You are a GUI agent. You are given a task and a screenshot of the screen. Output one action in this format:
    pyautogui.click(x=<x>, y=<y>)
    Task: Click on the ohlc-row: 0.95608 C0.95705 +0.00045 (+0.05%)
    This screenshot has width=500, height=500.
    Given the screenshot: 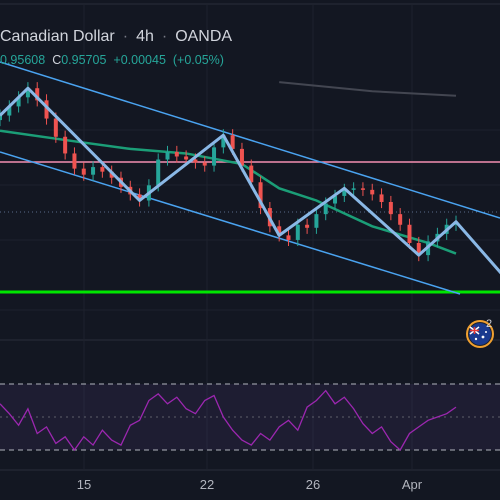 What is the action you would take?
    pyautogui.click(x=115, y=60)
    